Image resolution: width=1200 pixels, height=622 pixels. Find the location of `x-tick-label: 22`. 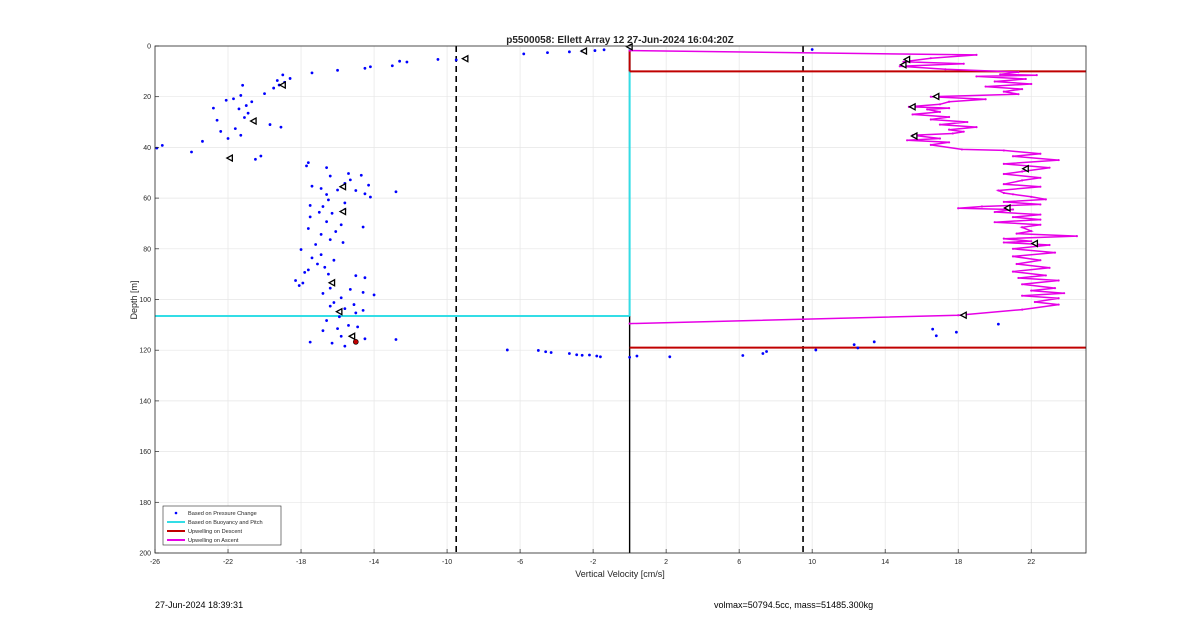

x-tick-label: 22 is located at coordinates (1031, 562).